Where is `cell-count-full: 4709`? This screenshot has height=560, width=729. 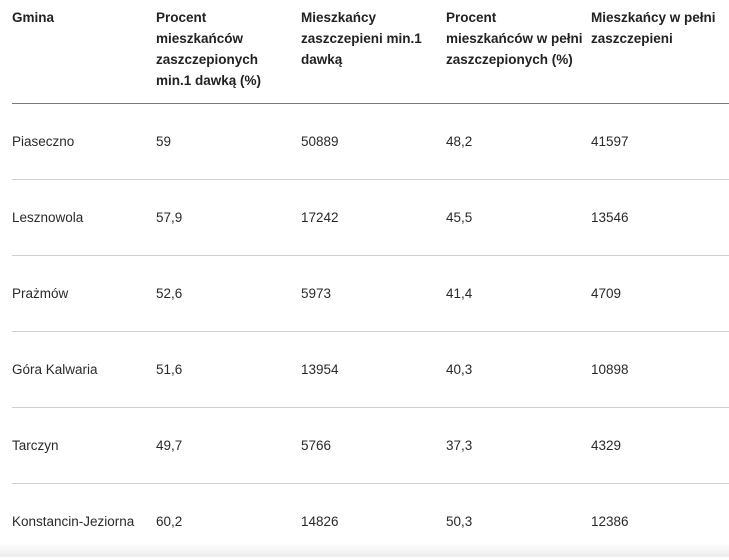
cell-count-full: 4709 is located at coordinates (660, 293).